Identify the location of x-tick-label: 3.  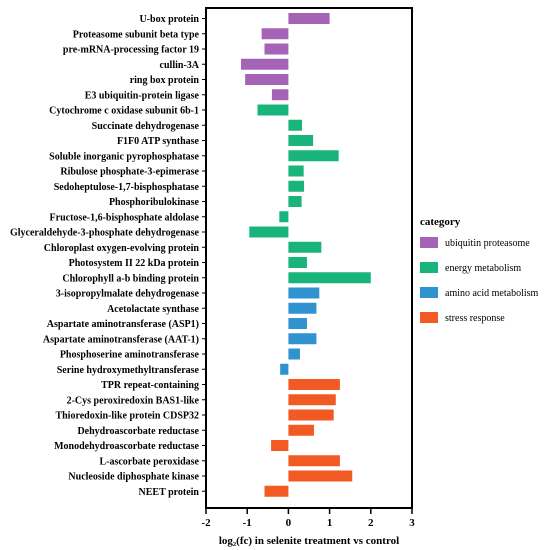
(412, 523).